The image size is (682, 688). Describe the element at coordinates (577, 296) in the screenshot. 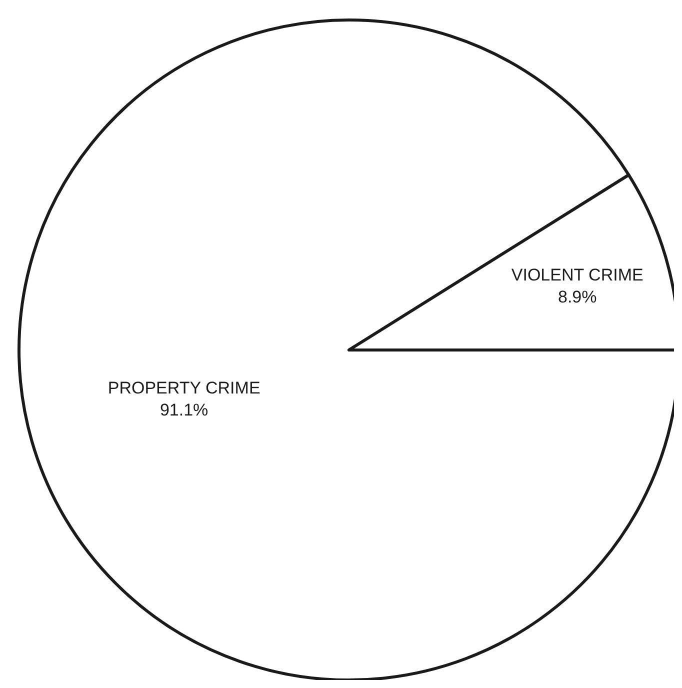

I see `data-label: 8.9%` at that location.